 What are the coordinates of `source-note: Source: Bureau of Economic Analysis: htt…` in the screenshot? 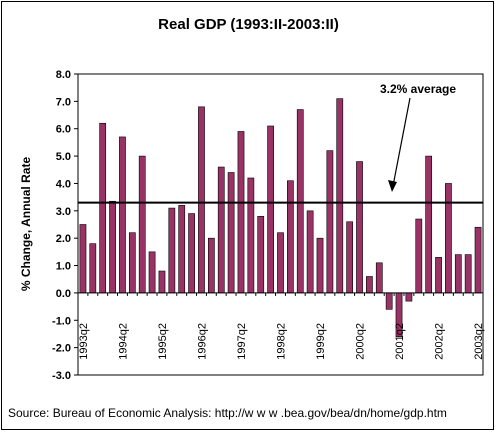 It's located at (227, 413).